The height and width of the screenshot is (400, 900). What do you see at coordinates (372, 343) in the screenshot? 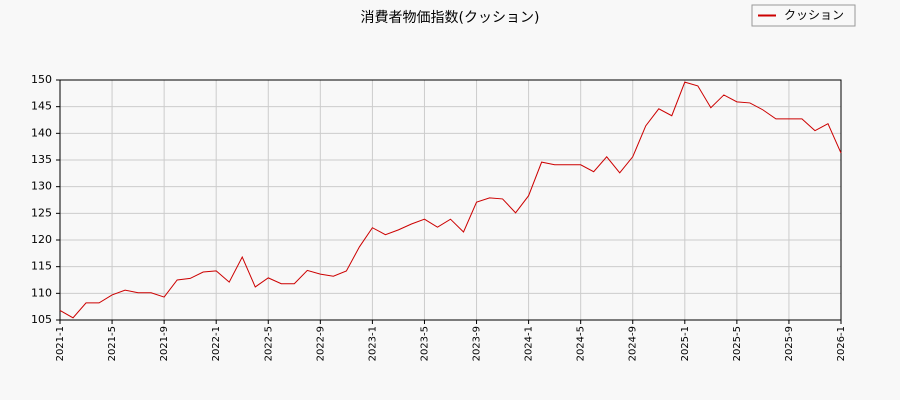
I see `x-tick-label: 2023-1` at bounding box center [372, 343].